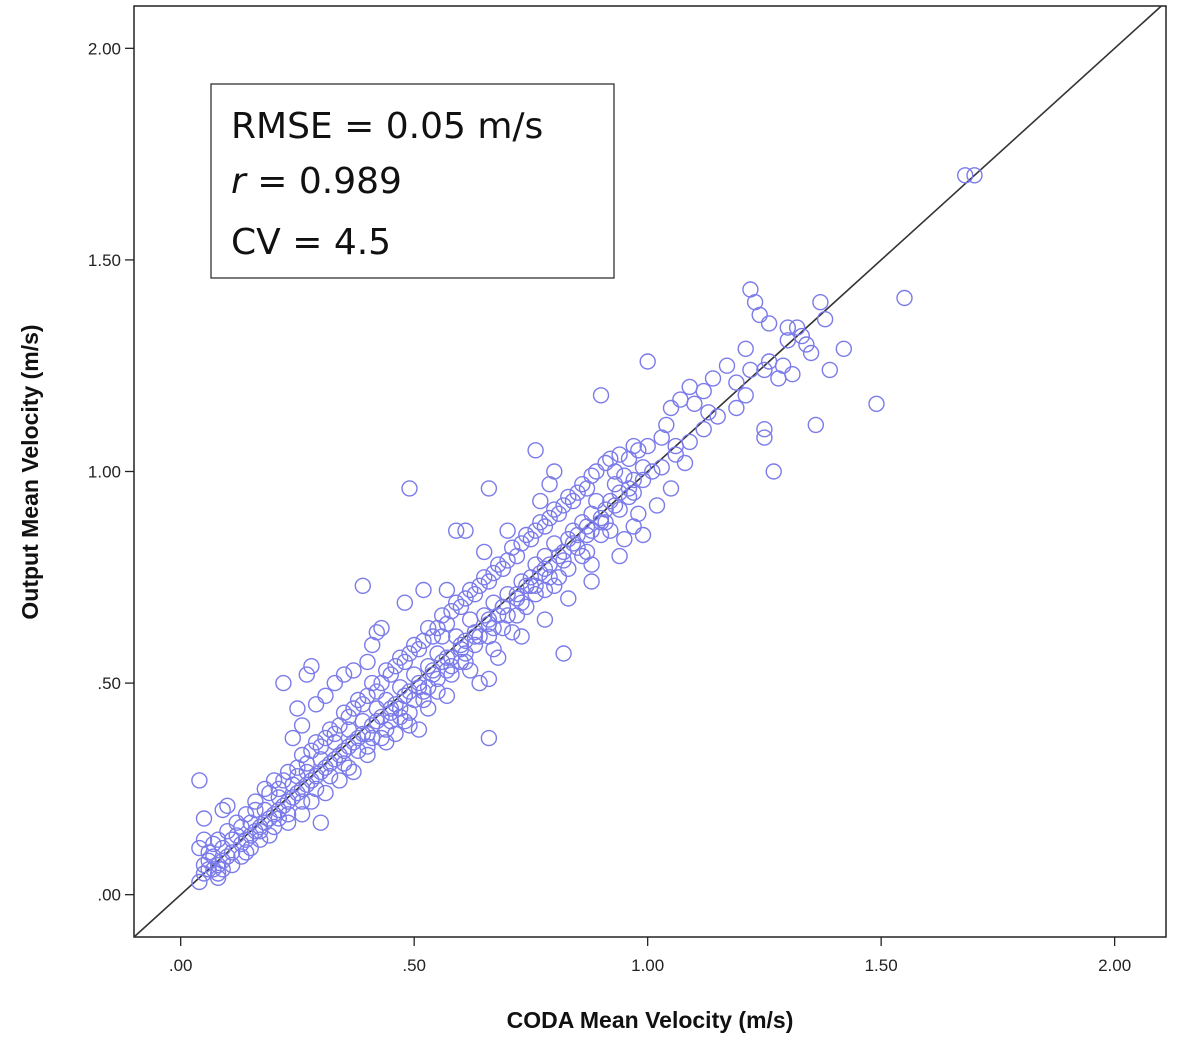 The height and width of the screenshot is (1038, 1179). What do you see at coordinates (104, 48) in the screenshot?
I see `y-tick-label: 2.00` at bounding box center [104, 48].